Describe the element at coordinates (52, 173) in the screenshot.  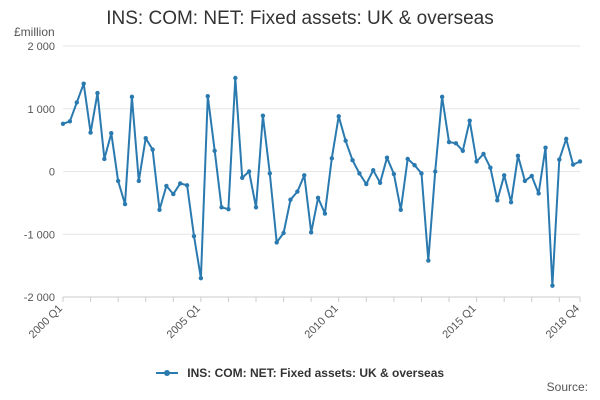
I see `y-tick-label: 0` at that location.